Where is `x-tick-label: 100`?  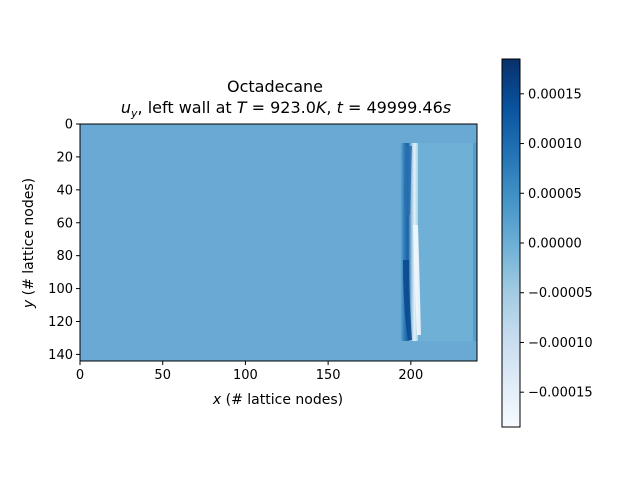 x-tick-label: 100 is located at coordinates (245, 375).